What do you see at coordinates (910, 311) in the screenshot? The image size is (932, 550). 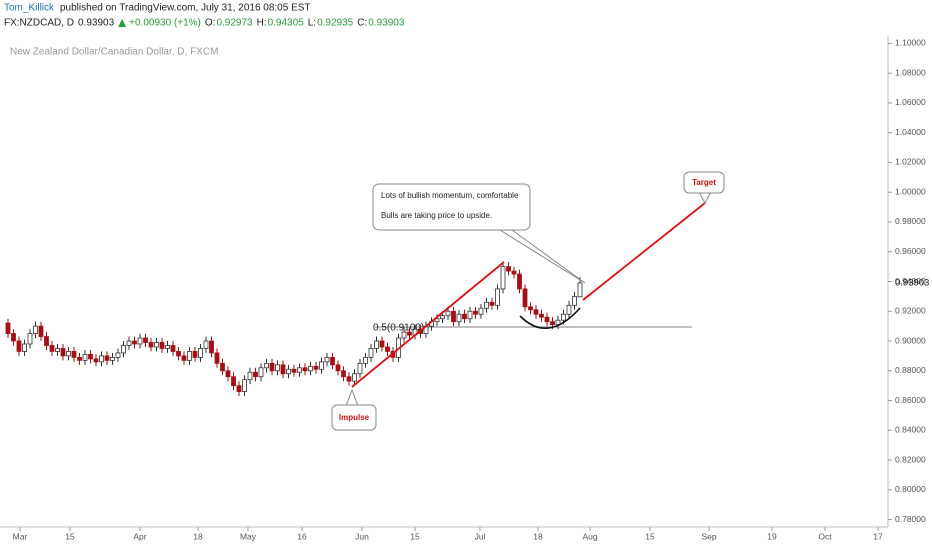 I see `y-tick-label: 0.92000` at bounding box center [910, 311].